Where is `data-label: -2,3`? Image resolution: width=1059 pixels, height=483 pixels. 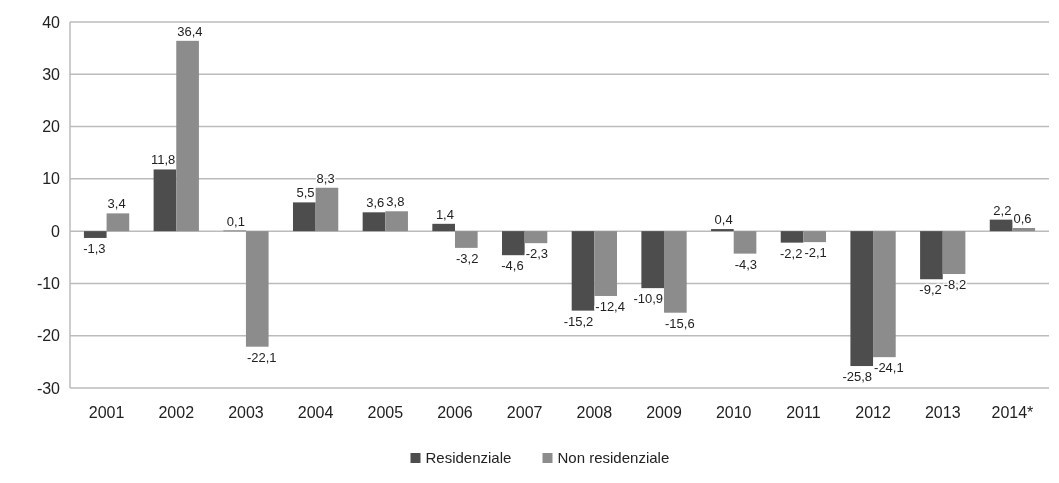 data-label: -2,3 is located at coordinates (537, 254).